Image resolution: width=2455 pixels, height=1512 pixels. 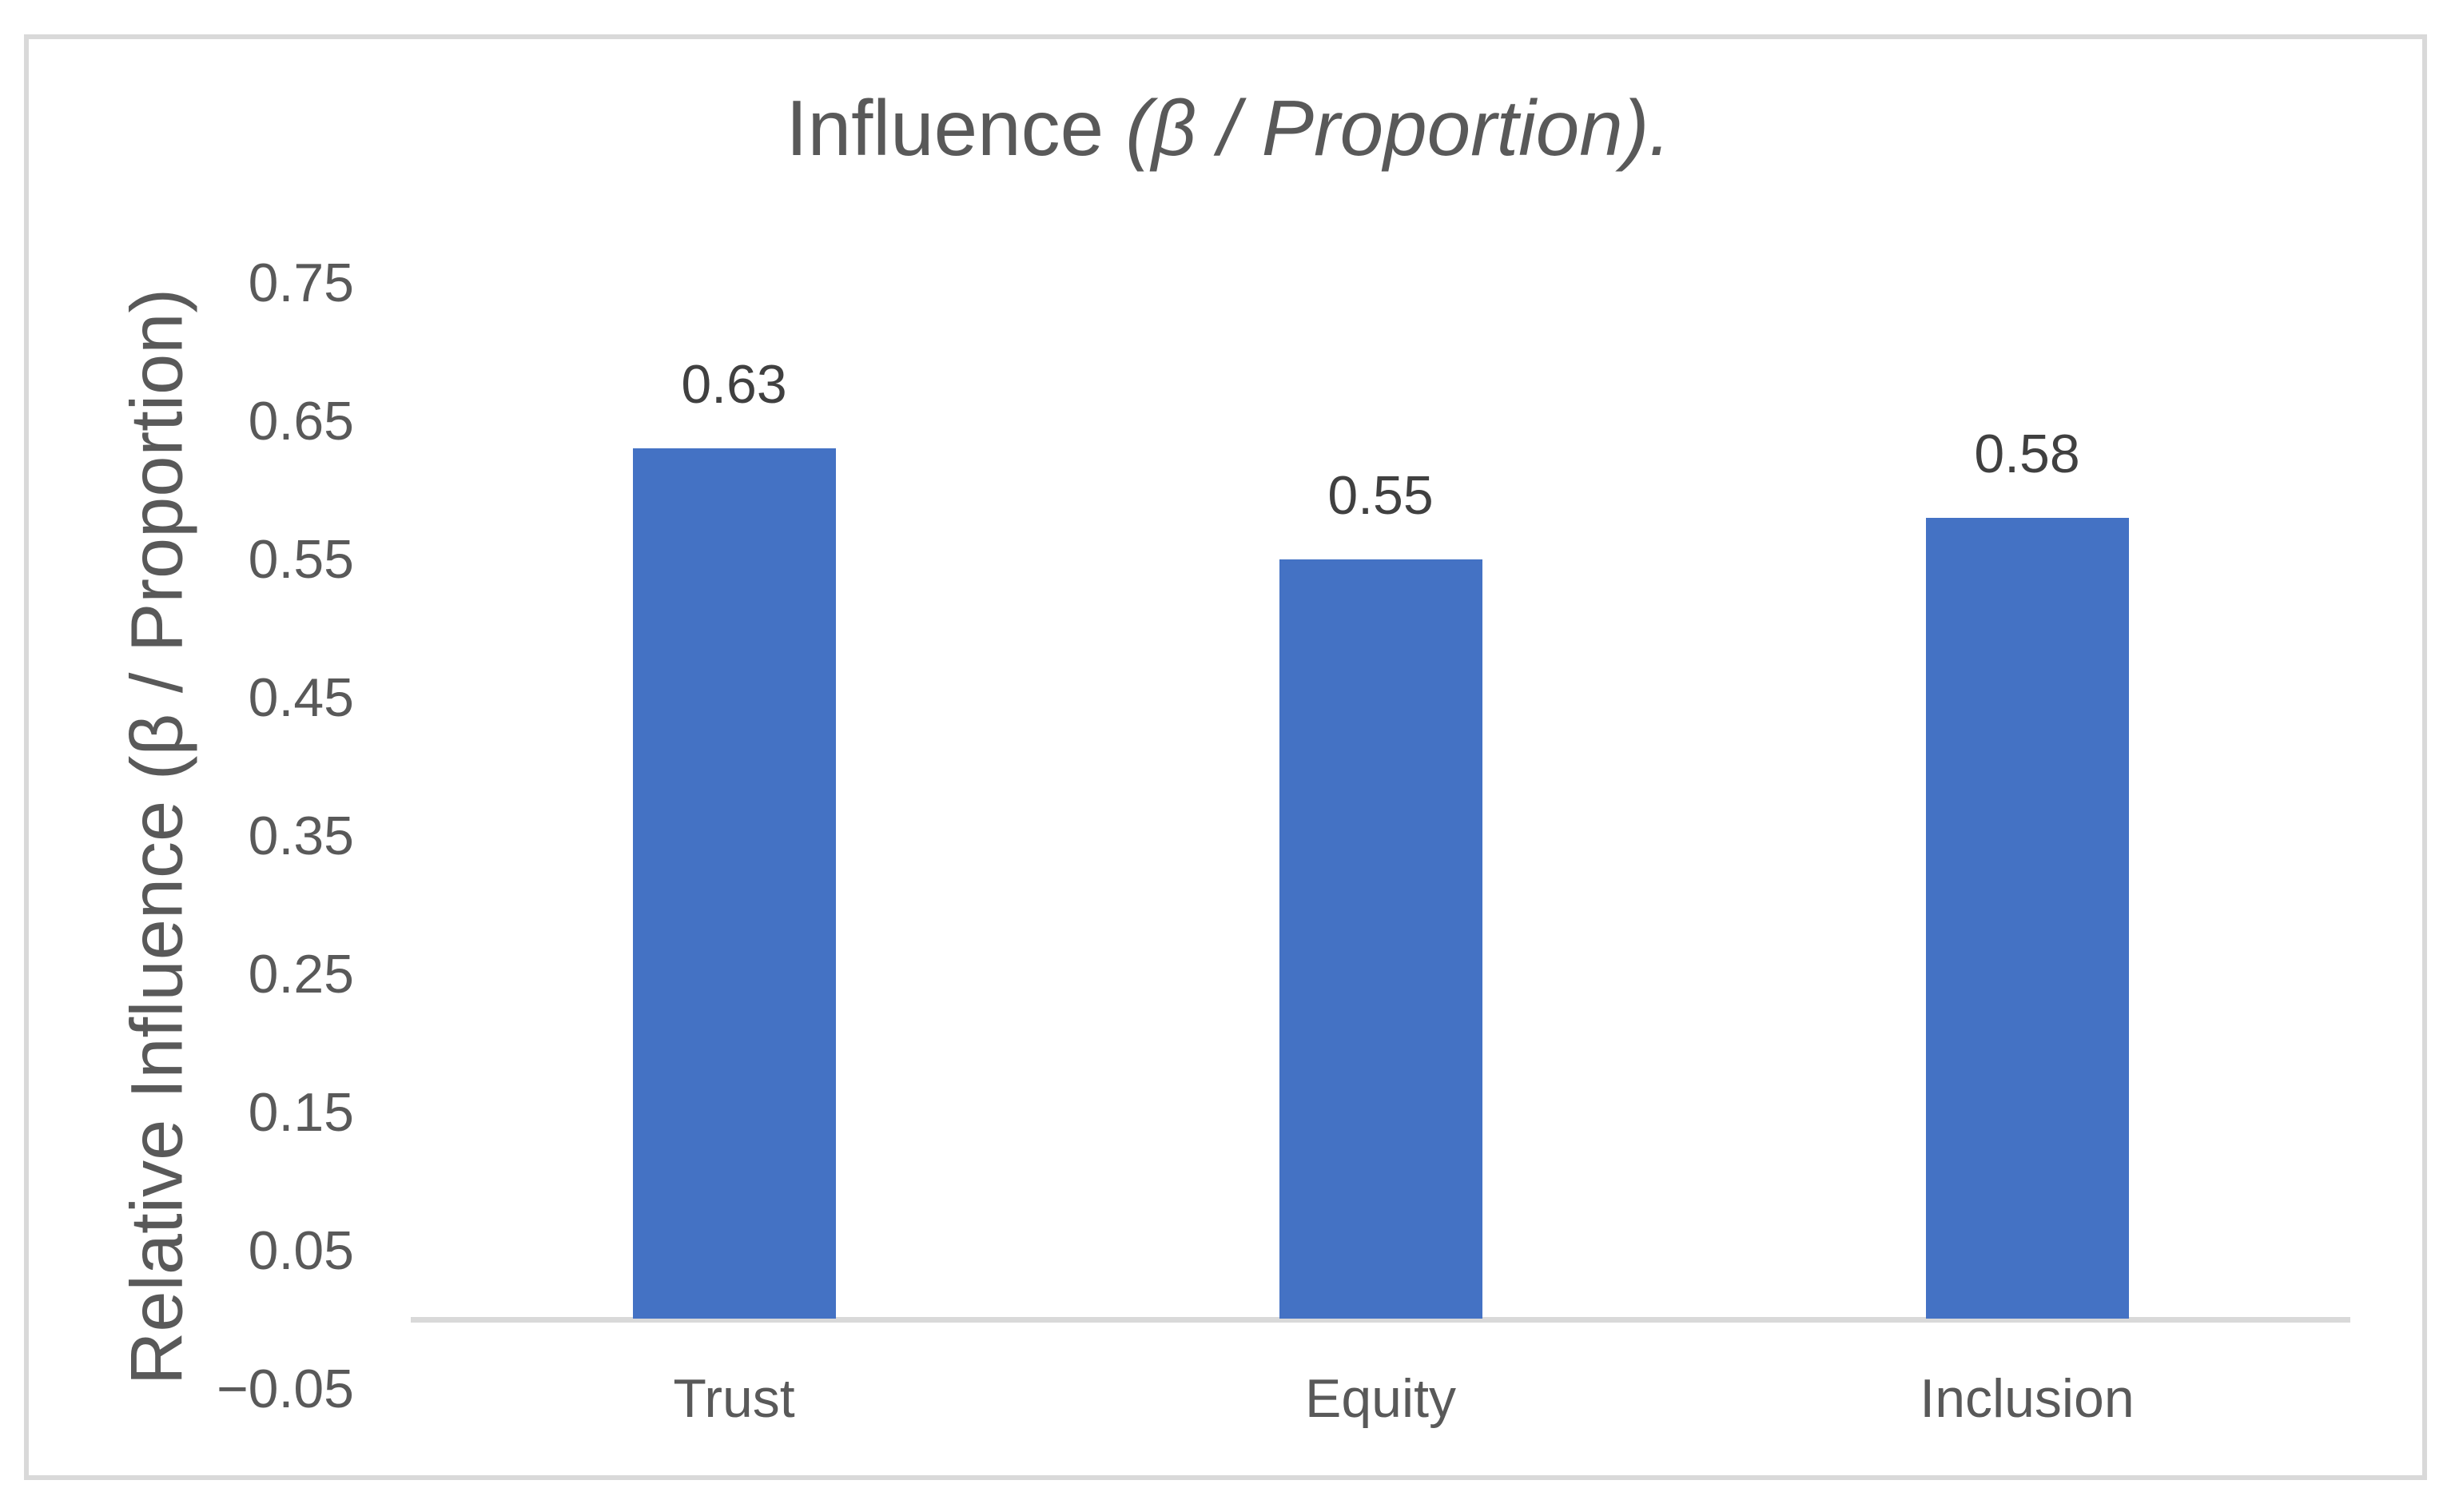 I want to click on y-tick-label: 0.35, so click(x=301, y=835).